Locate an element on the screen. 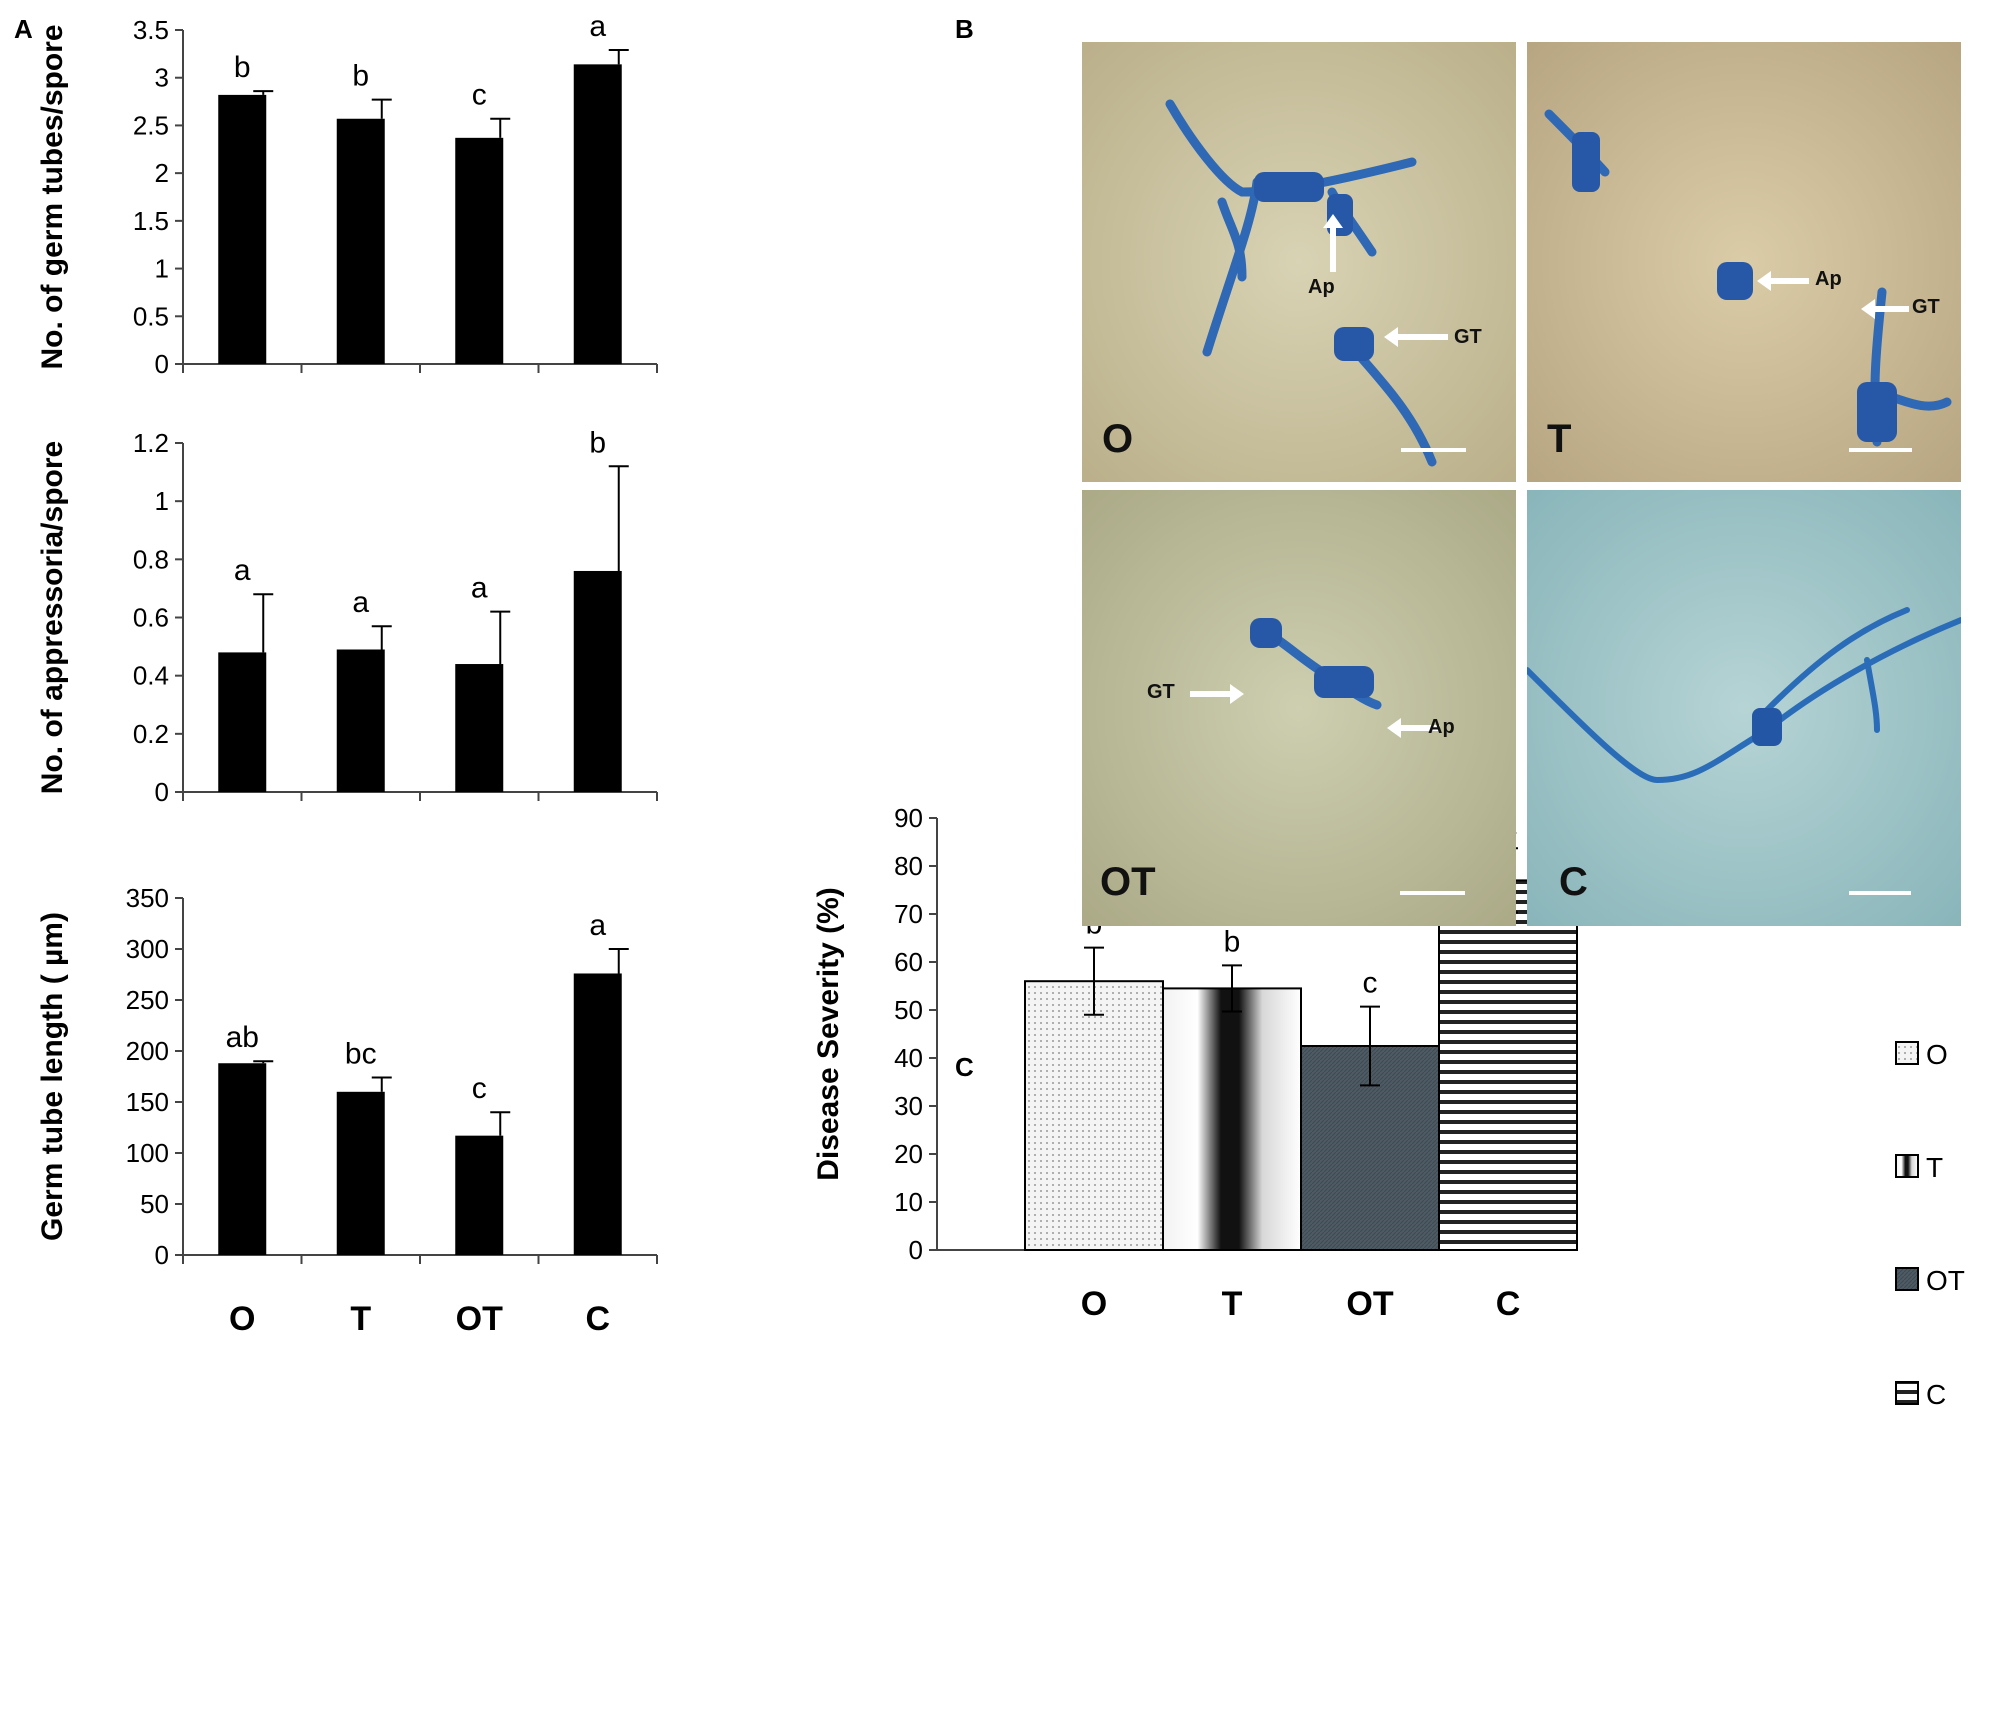  y-tick-label: 0.5 is located at coordinates (151, 316).